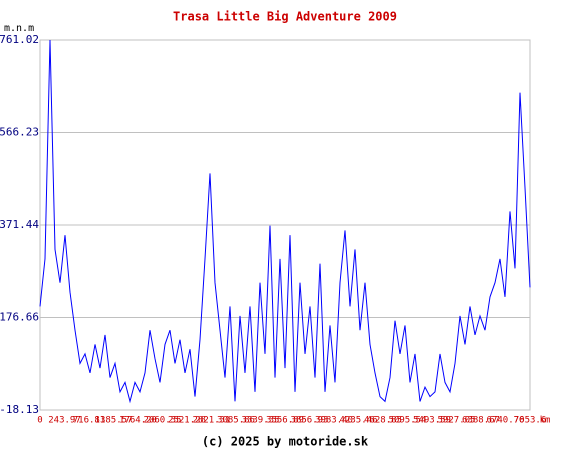 This screenshot has height=450, width=570. What do you see at coordinates (285, 421) in the screenshot?
I see `x-tick-label: 3556.89` at bounding box center [285, 421].